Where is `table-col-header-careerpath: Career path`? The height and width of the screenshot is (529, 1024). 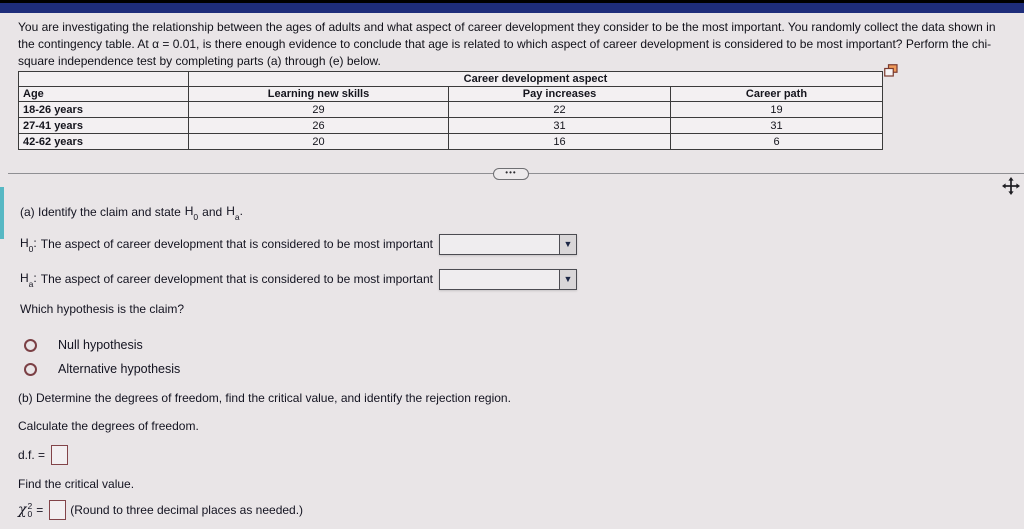
table-col-header-careerpath: Career path is located at coordinates (776, 94).